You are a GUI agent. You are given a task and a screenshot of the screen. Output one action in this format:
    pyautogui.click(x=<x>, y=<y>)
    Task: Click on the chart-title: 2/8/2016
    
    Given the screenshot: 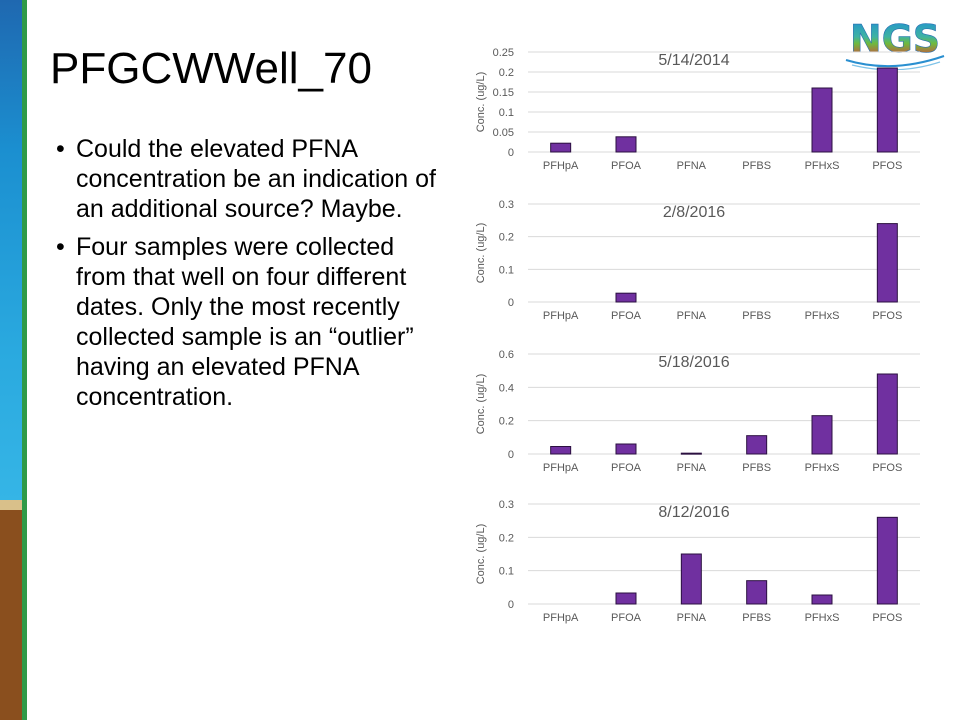 What is the action you would take?
    pyautogui.click(x=694, y=212)
    